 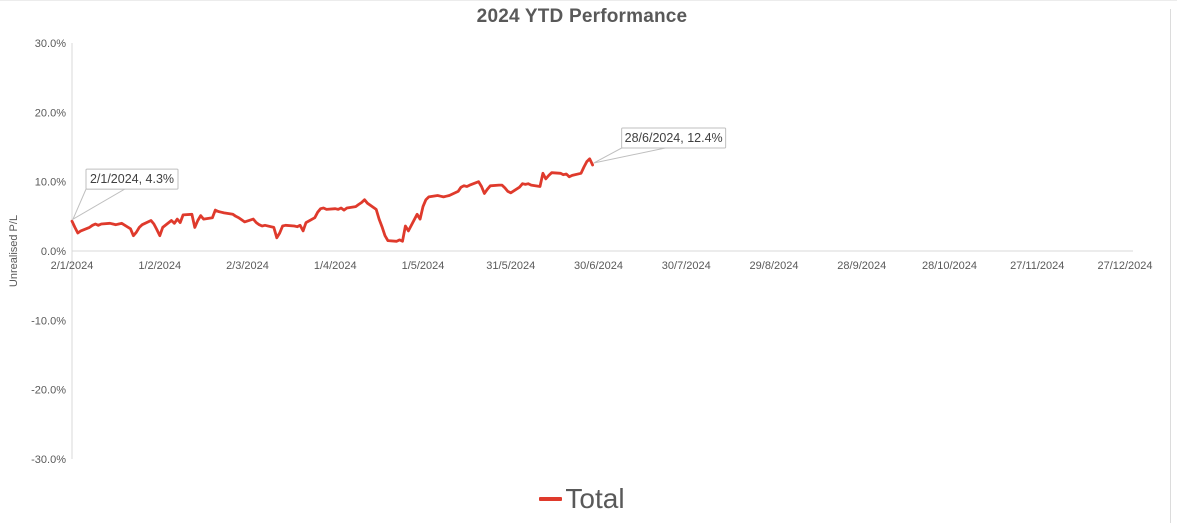 What do you see at coordinates (50, 113) in the screenshot?
I see `y-tick-label: 20.0%` at bounding box center [50, 113].